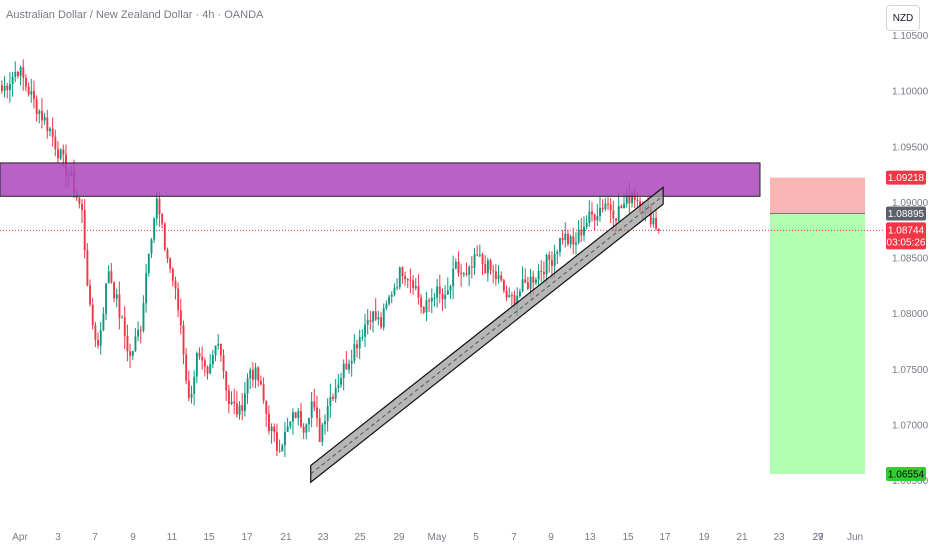 The image size is (932, 550). Describe the element at coordinates (910, 36) in the screenshot. I see `price-tick-label: 1.10500` at that location.